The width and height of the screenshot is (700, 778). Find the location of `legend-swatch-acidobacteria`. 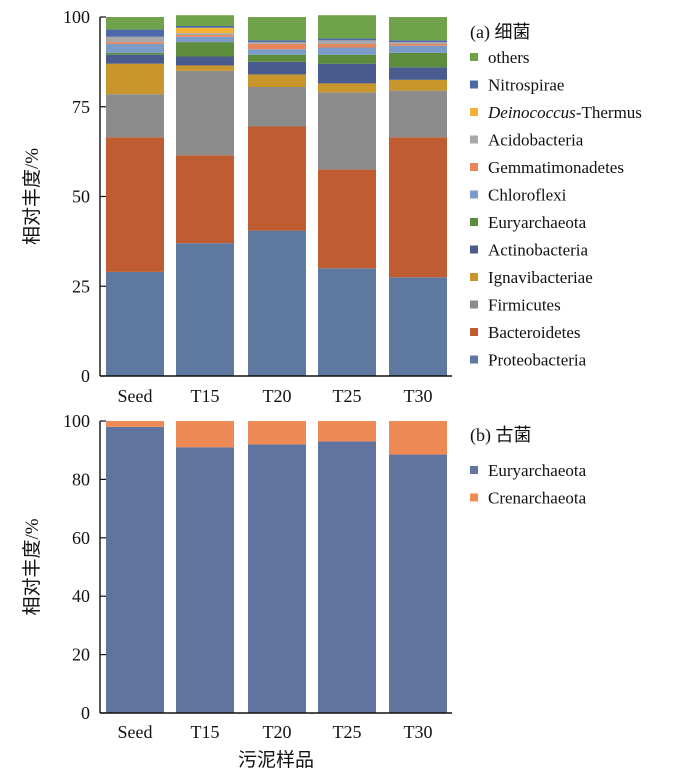

legend-swatch-acidobacteria is located at coordinates (474, 139).